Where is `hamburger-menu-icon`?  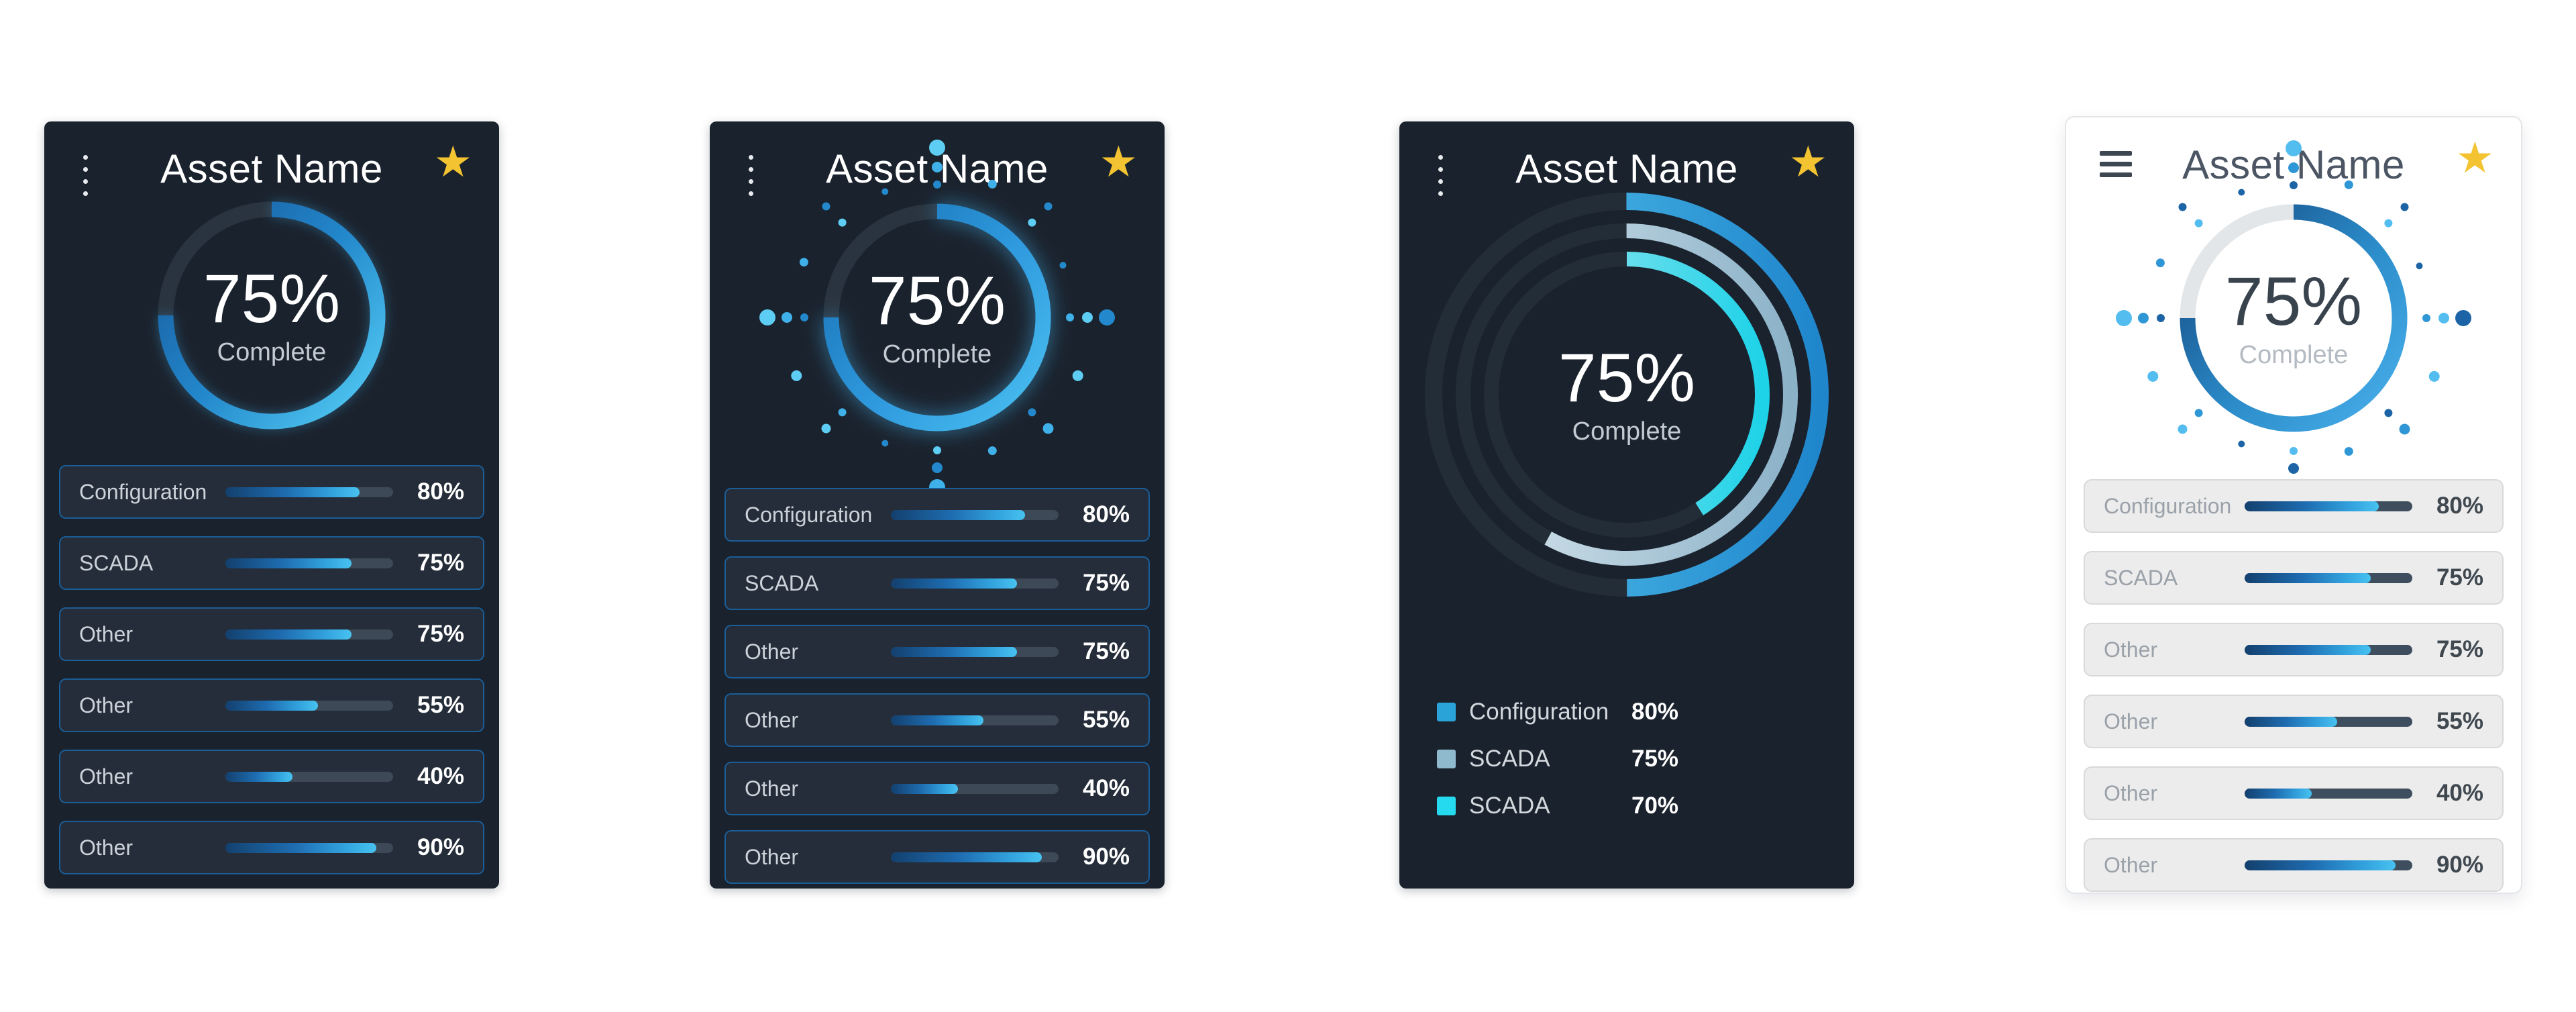 hamburger-menu-icon is located at coordinates (2116, 164).